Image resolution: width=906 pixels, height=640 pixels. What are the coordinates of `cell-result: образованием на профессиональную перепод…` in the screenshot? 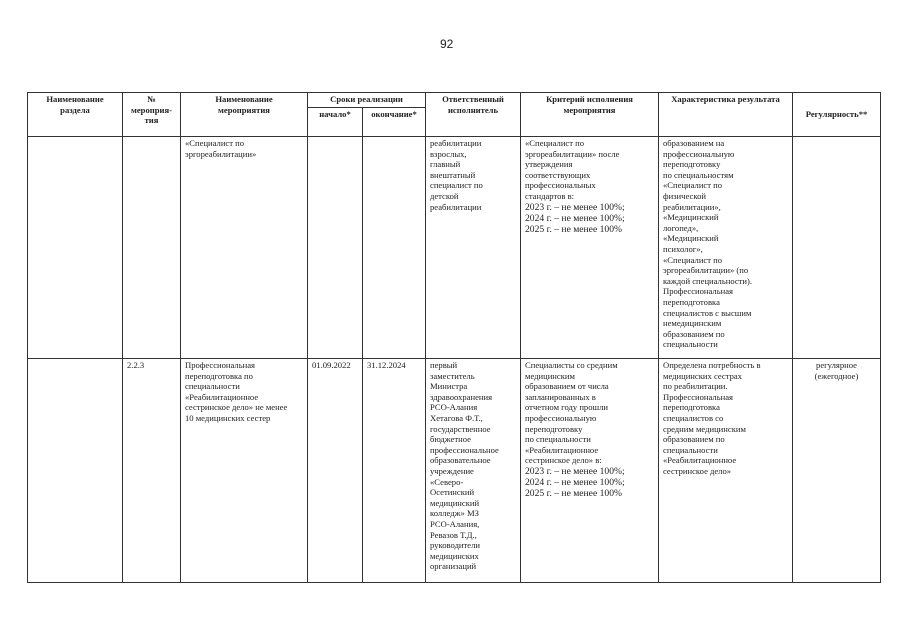 It's located at (725, 247).